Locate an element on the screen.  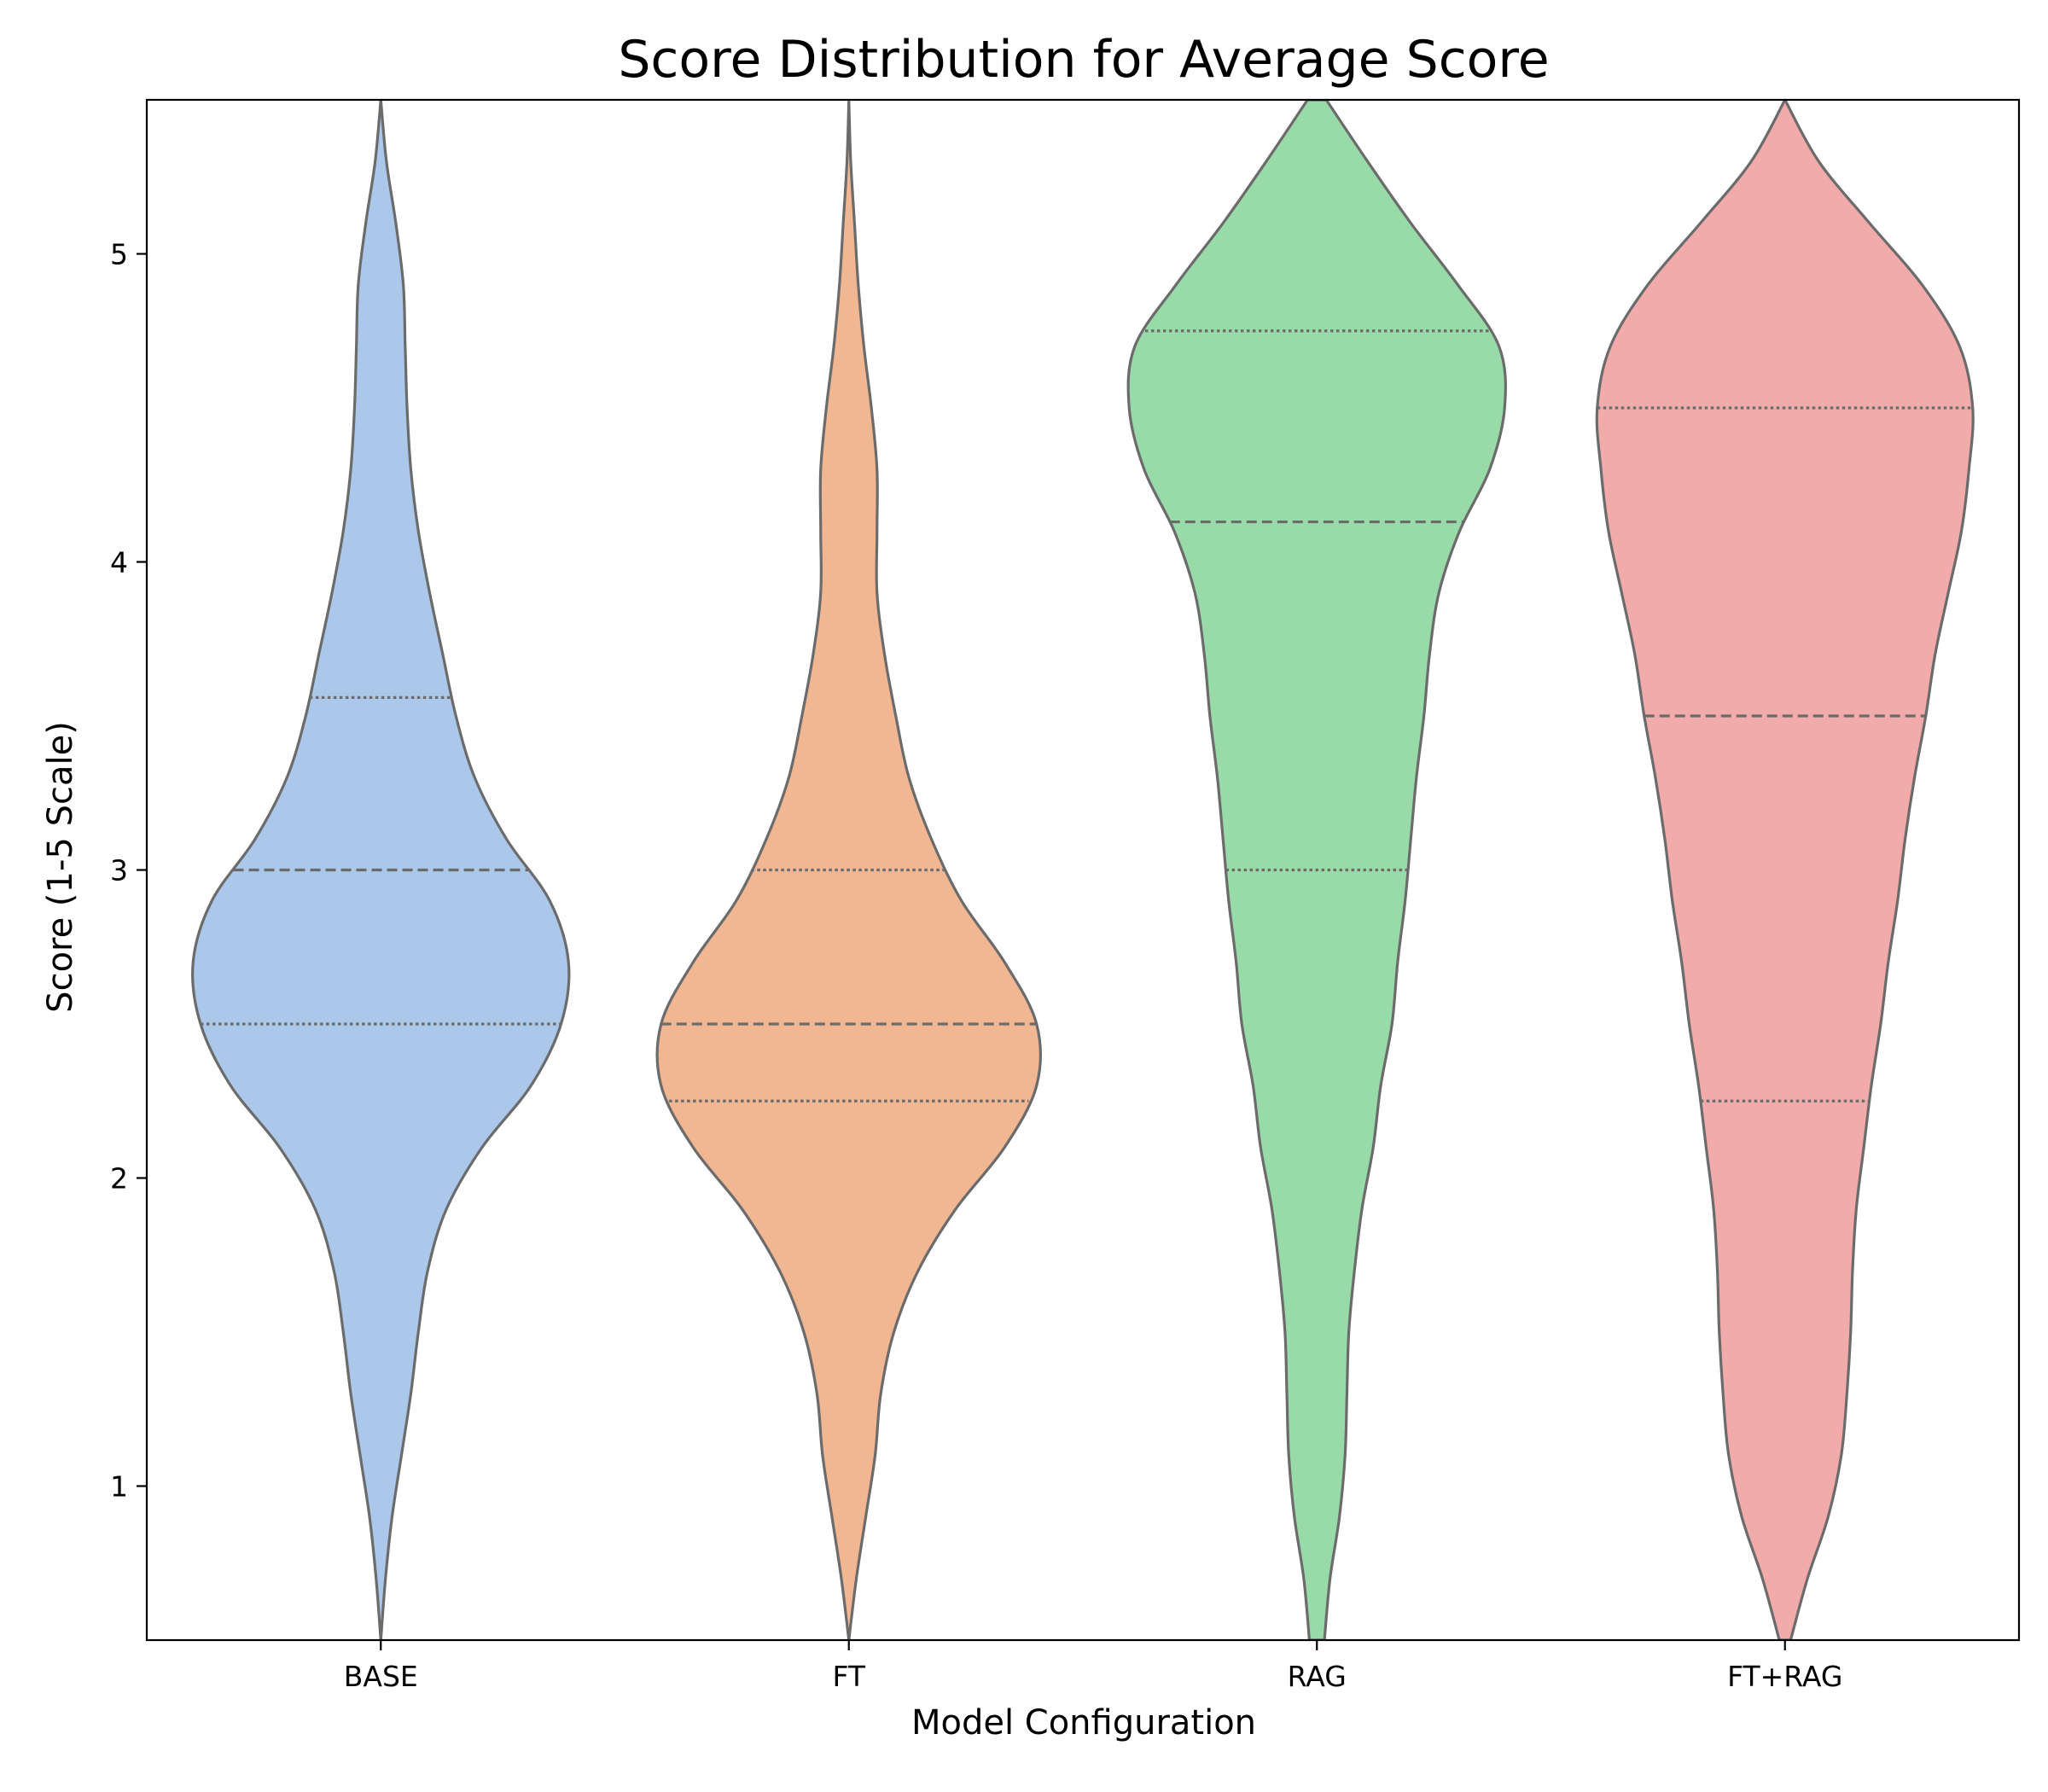
y-tick-label: 5 is located at coordinates (119, 255).